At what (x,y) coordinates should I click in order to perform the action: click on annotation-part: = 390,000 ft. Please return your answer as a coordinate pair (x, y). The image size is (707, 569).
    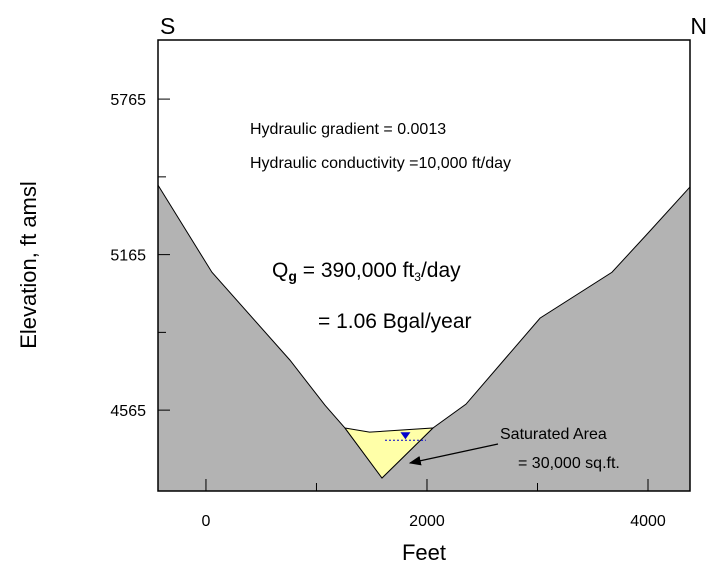
    Looking at the image, I should click on (356, 270).